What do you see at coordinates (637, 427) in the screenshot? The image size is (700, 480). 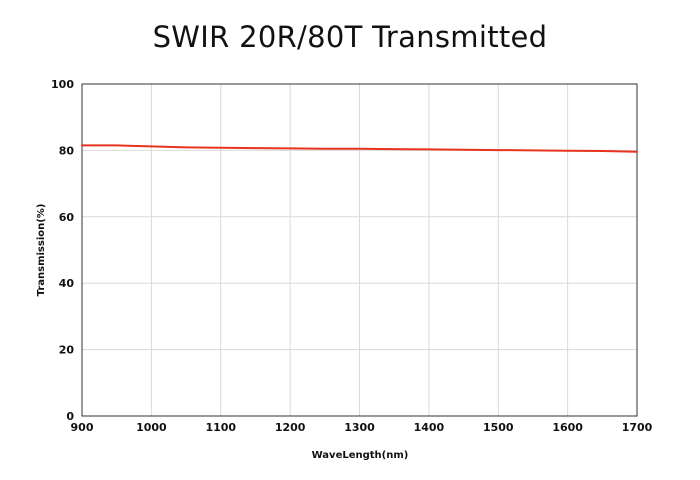 I see `x-tick-label: 1700` at bounding box center [637, 427].